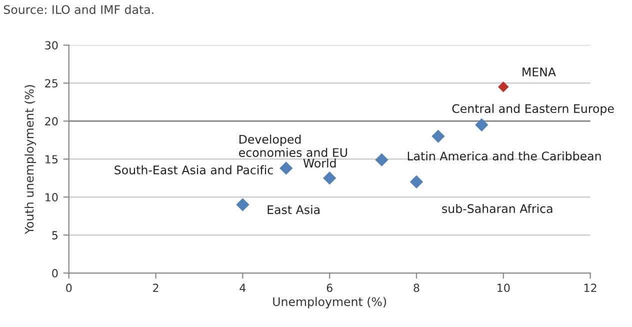 The width and height of the screenshot is (632, 327). I want to click on x-tick-label: 12, so click(590, 288).